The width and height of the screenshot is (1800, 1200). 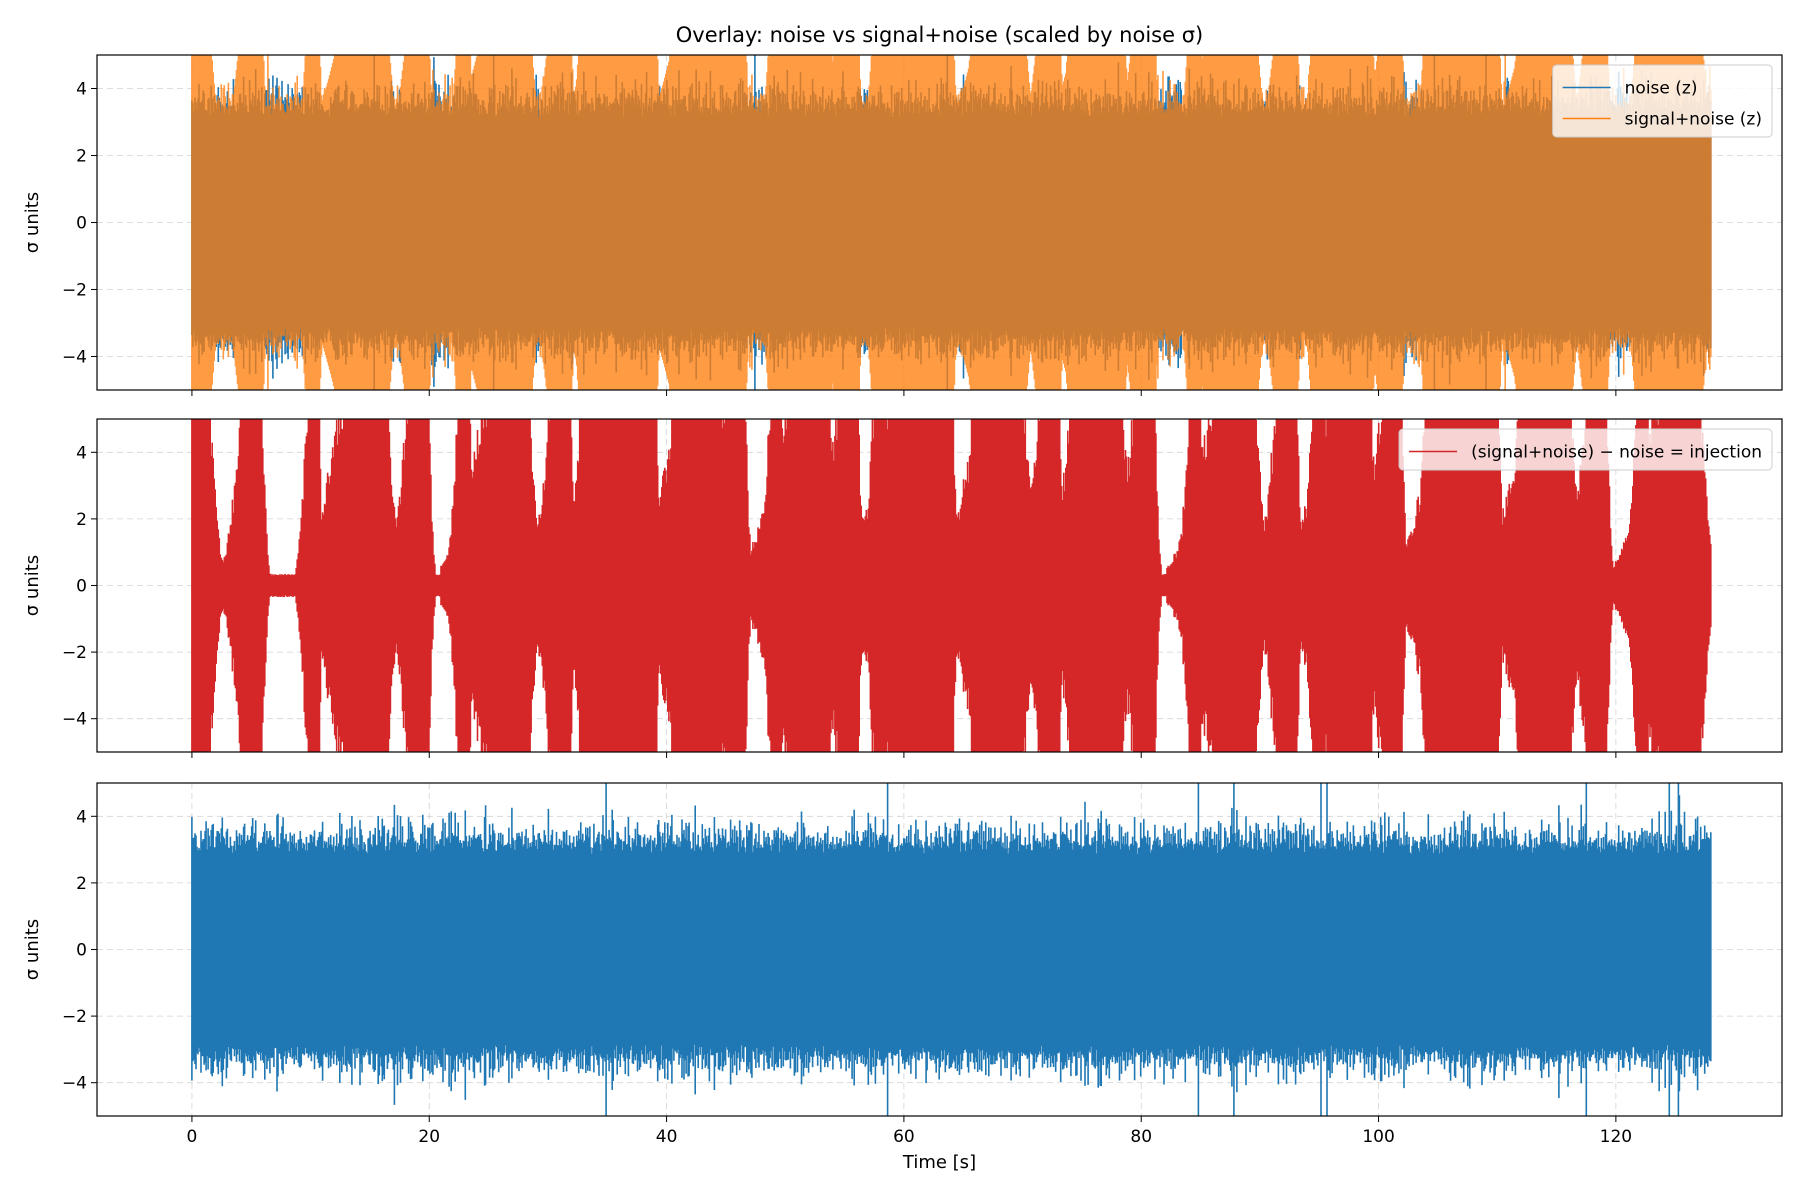 I want to click on x-tick-label-5: 100, so click(x=1378, y=1137).